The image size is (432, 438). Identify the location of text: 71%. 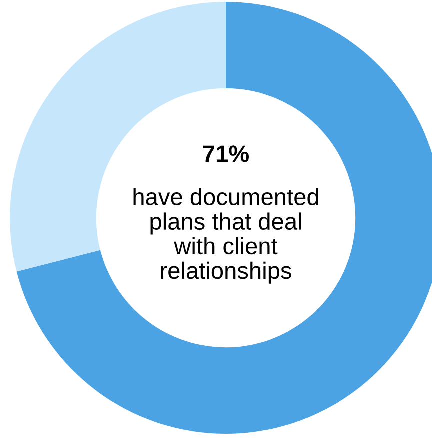
(226, 154).